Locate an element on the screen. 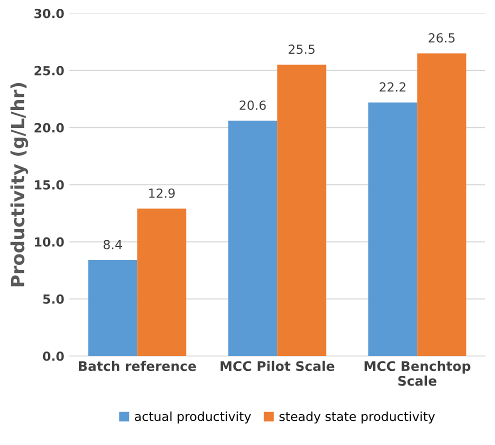  data-label: 12.9 is located at coordinates (162, 193).